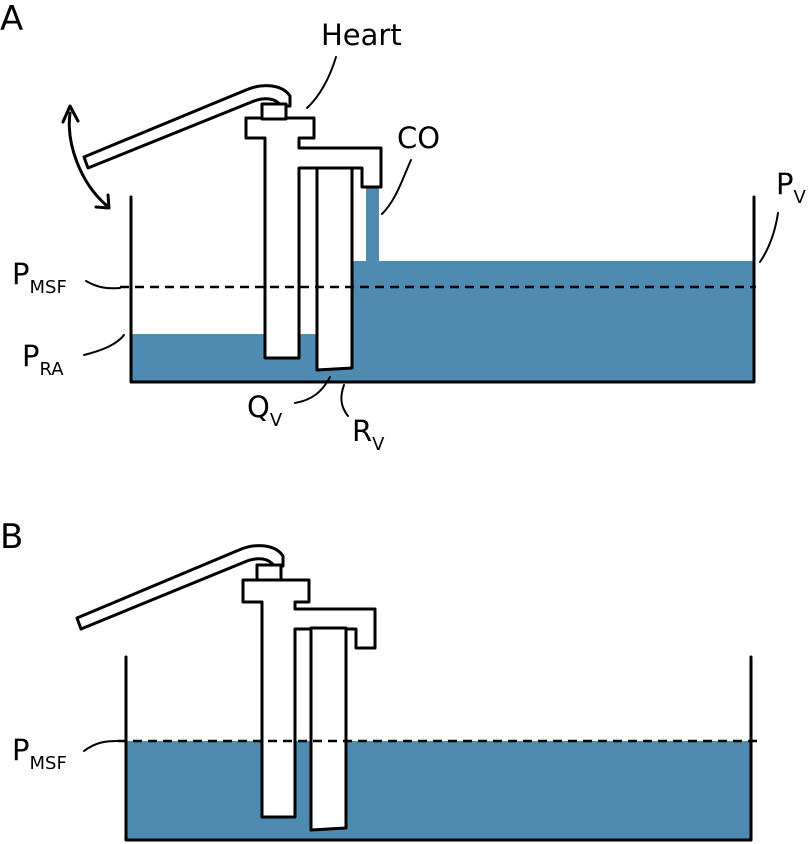  I want to click on heart-label: Heart, so click(361, 35).